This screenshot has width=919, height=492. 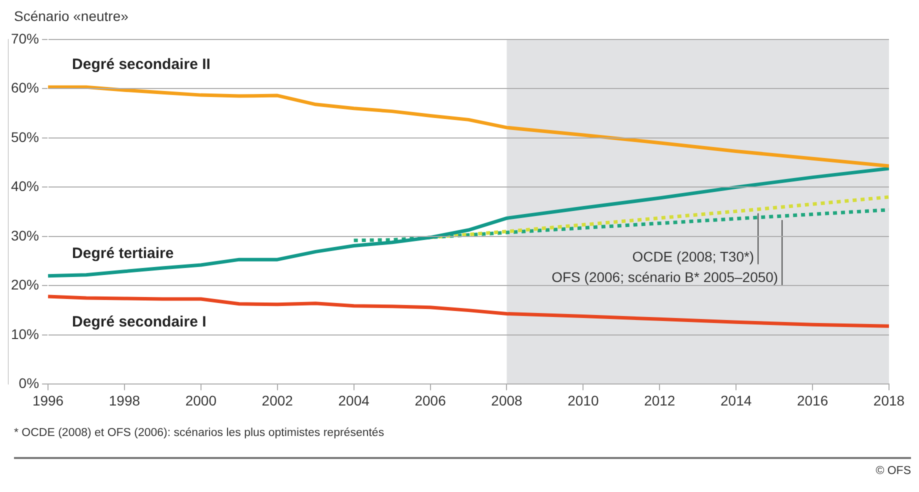 I want to click on text: OFS (2006; scénario B* 2005–2050), so click(x=665, y=277).